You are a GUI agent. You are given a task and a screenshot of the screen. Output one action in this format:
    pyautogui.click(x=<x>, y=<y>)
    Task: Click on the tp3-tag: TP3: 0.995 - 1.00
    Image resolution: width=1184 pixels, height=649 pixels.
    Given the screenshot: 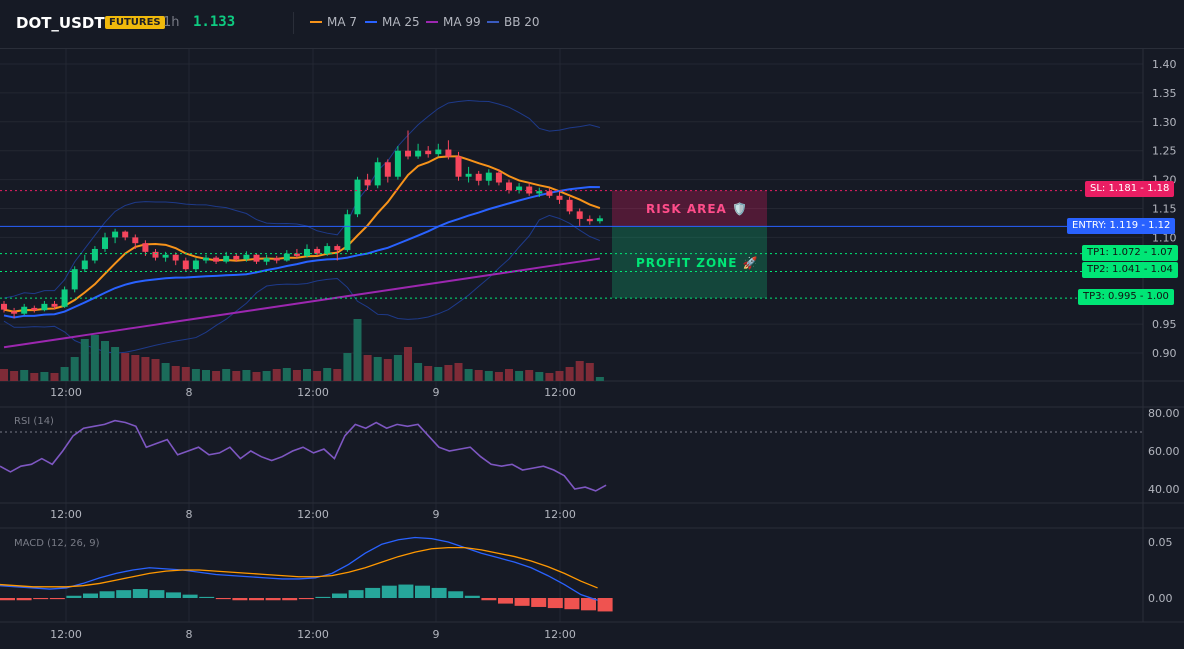 What is the action you would take?
    pyautogui.click(x=1126, y=297)
    